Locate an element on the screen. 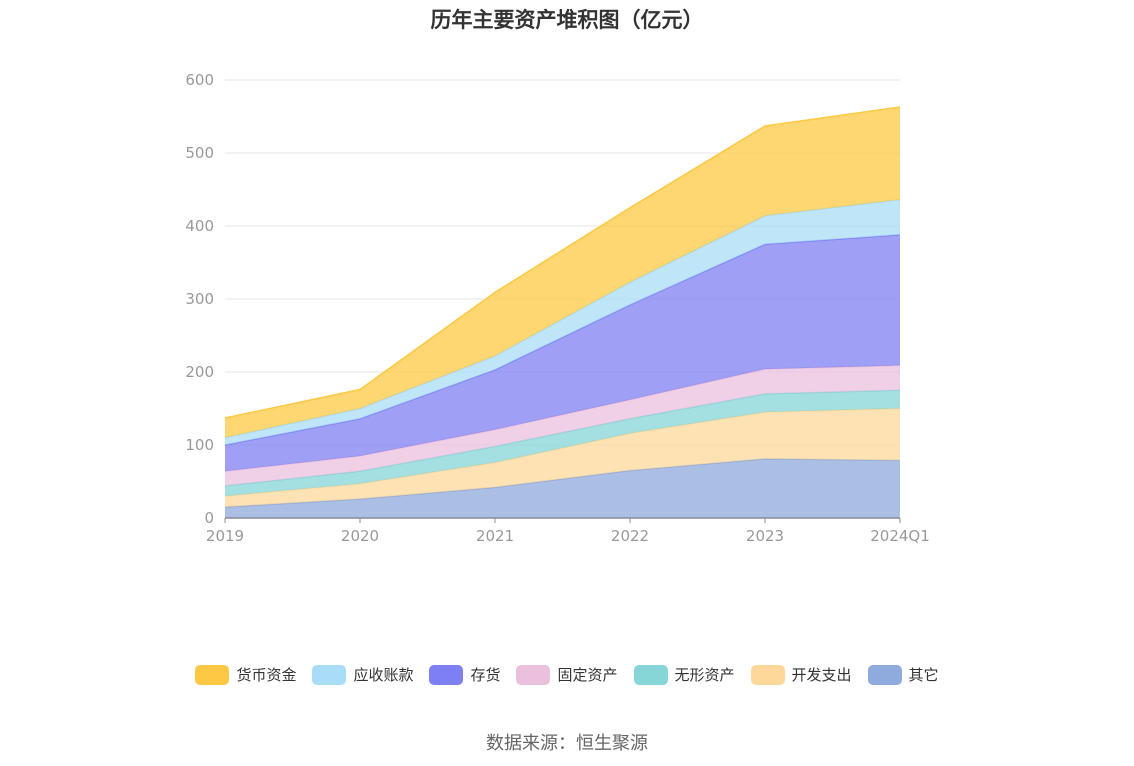  legend-label: 存货 is located at coordinates (485, 675).